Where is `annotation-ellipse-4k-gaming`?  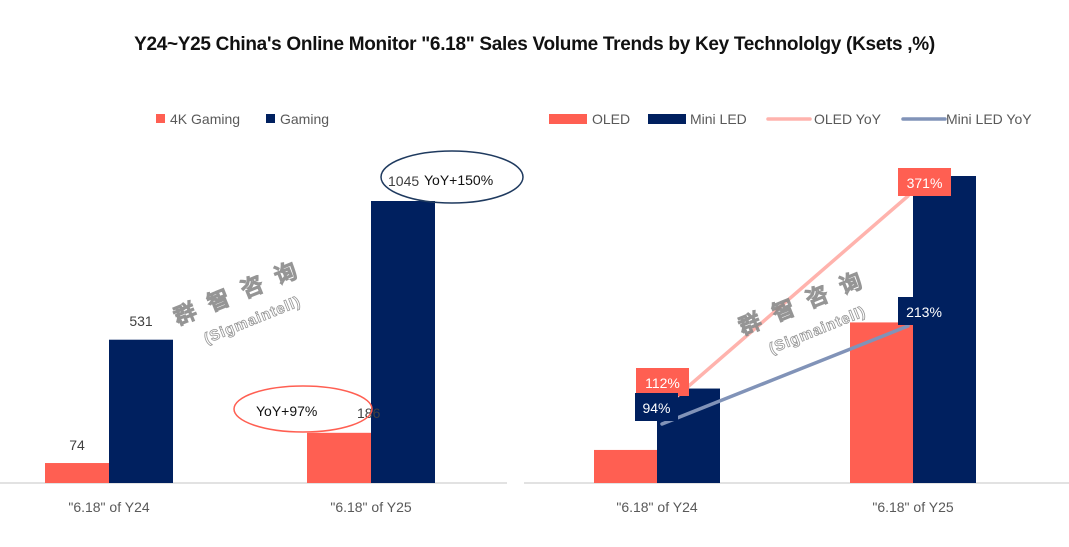
annotation-ellipse-4k-gaming is located at coordinates (303, 409).